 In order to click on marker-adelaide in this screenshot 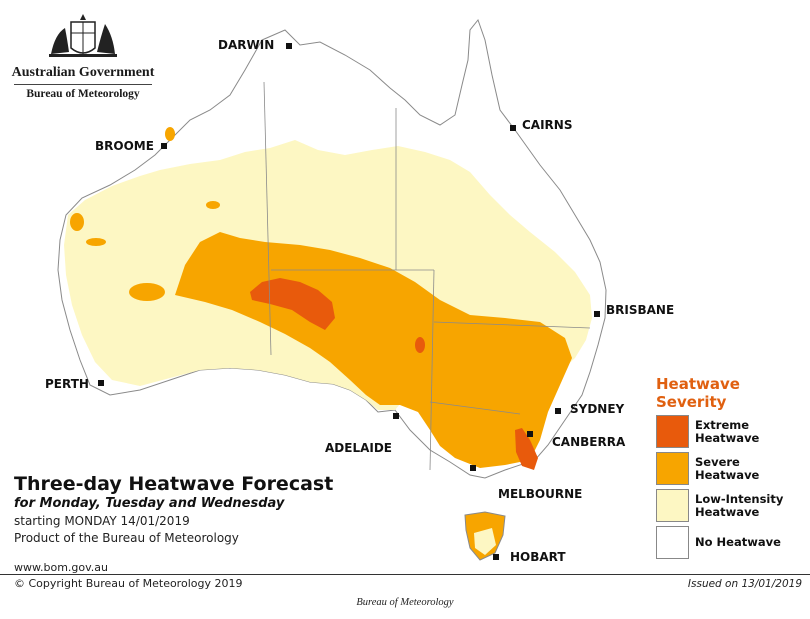, I will do `click(396, 416)`.